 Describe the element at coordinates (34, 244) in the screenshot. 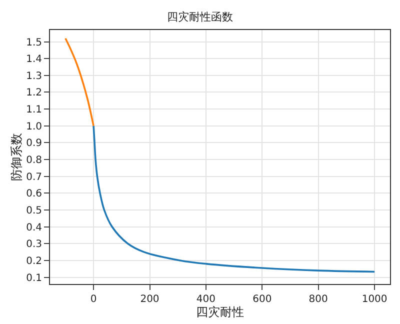

I see `y-tick-label: 0.3` at that location.